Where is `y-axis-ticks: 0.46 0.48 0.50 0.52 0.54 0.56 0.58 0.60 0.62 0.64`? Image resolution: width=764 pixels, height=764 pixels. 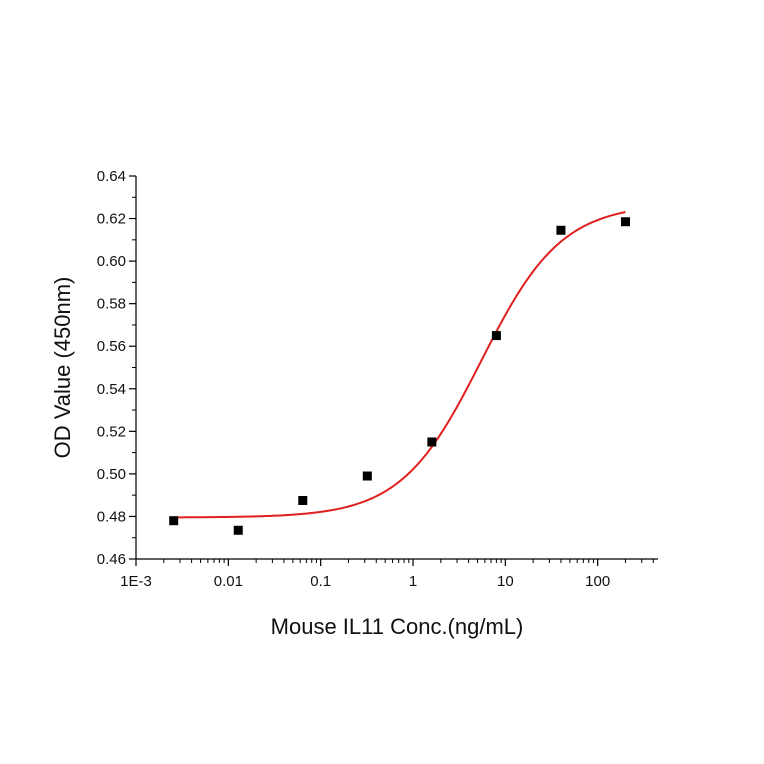
y-axis-ticks: 0.46 0.48 0.50 0.52 0.54 0.56 0.58 0.60 0.62 0.64 is located at coordinates (116, 368).